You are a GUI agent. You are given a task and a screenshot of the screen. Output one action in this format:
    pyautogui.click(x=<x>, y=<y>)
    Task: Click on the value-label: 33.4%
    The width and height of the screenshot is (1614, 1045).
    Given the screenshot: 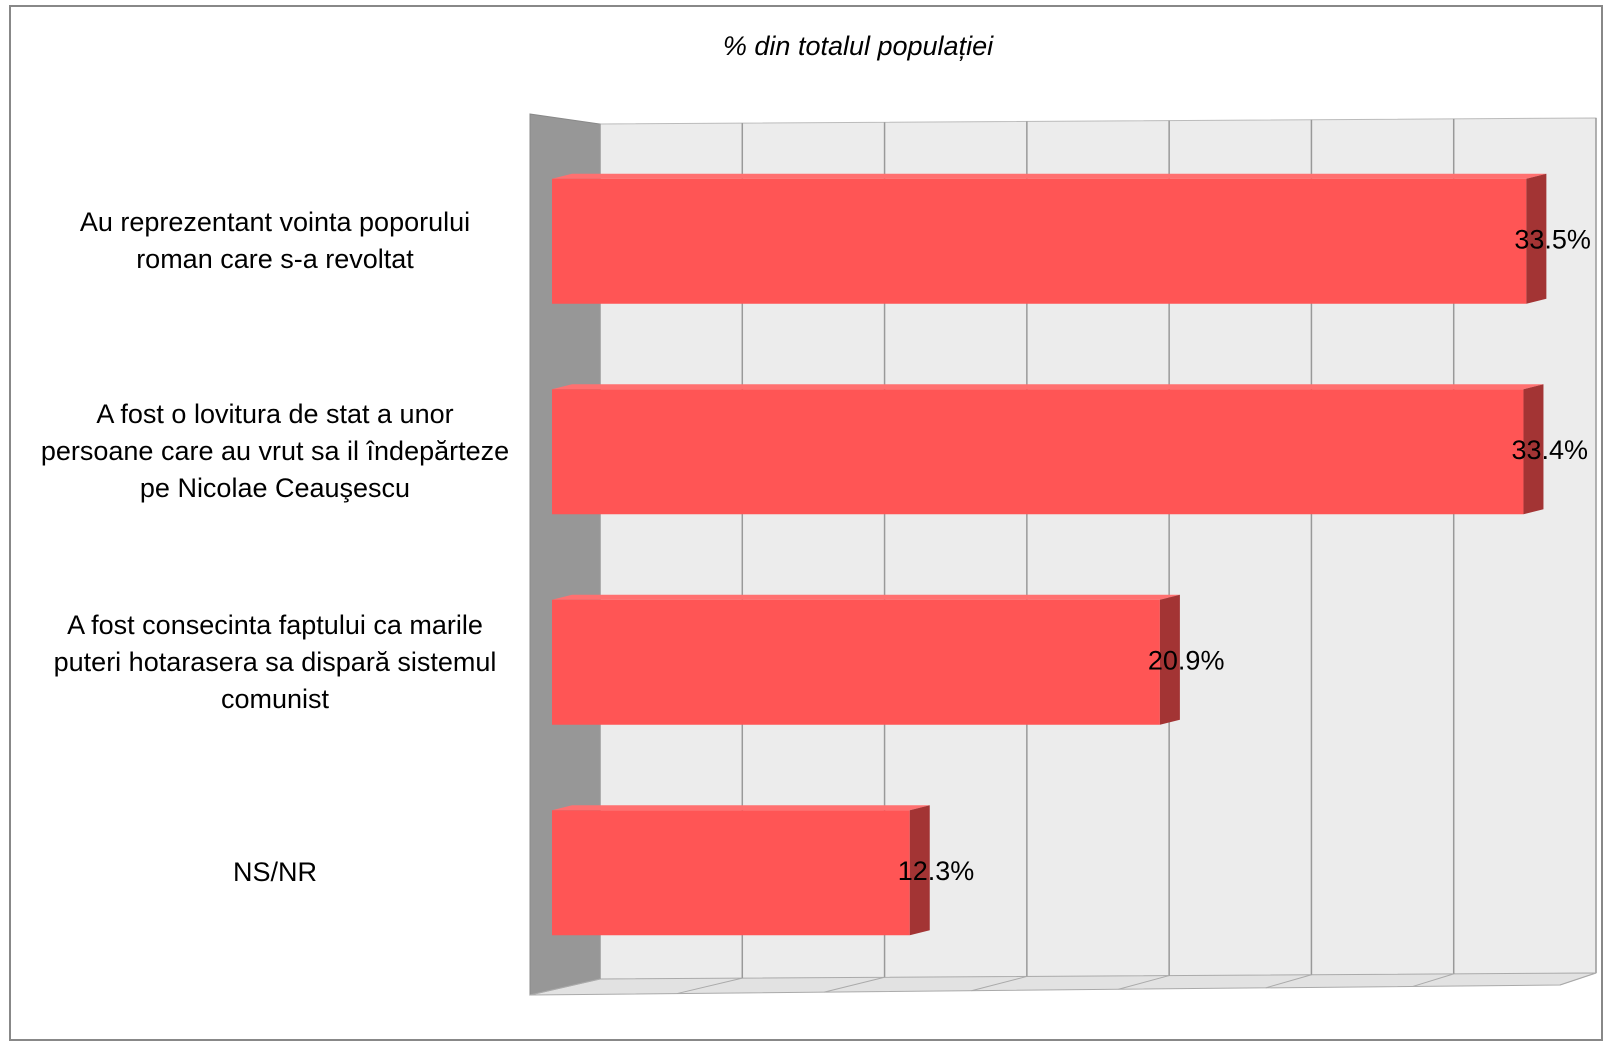 What is the action you would take?
    pyautogui.click(x=1549, y=450)
    